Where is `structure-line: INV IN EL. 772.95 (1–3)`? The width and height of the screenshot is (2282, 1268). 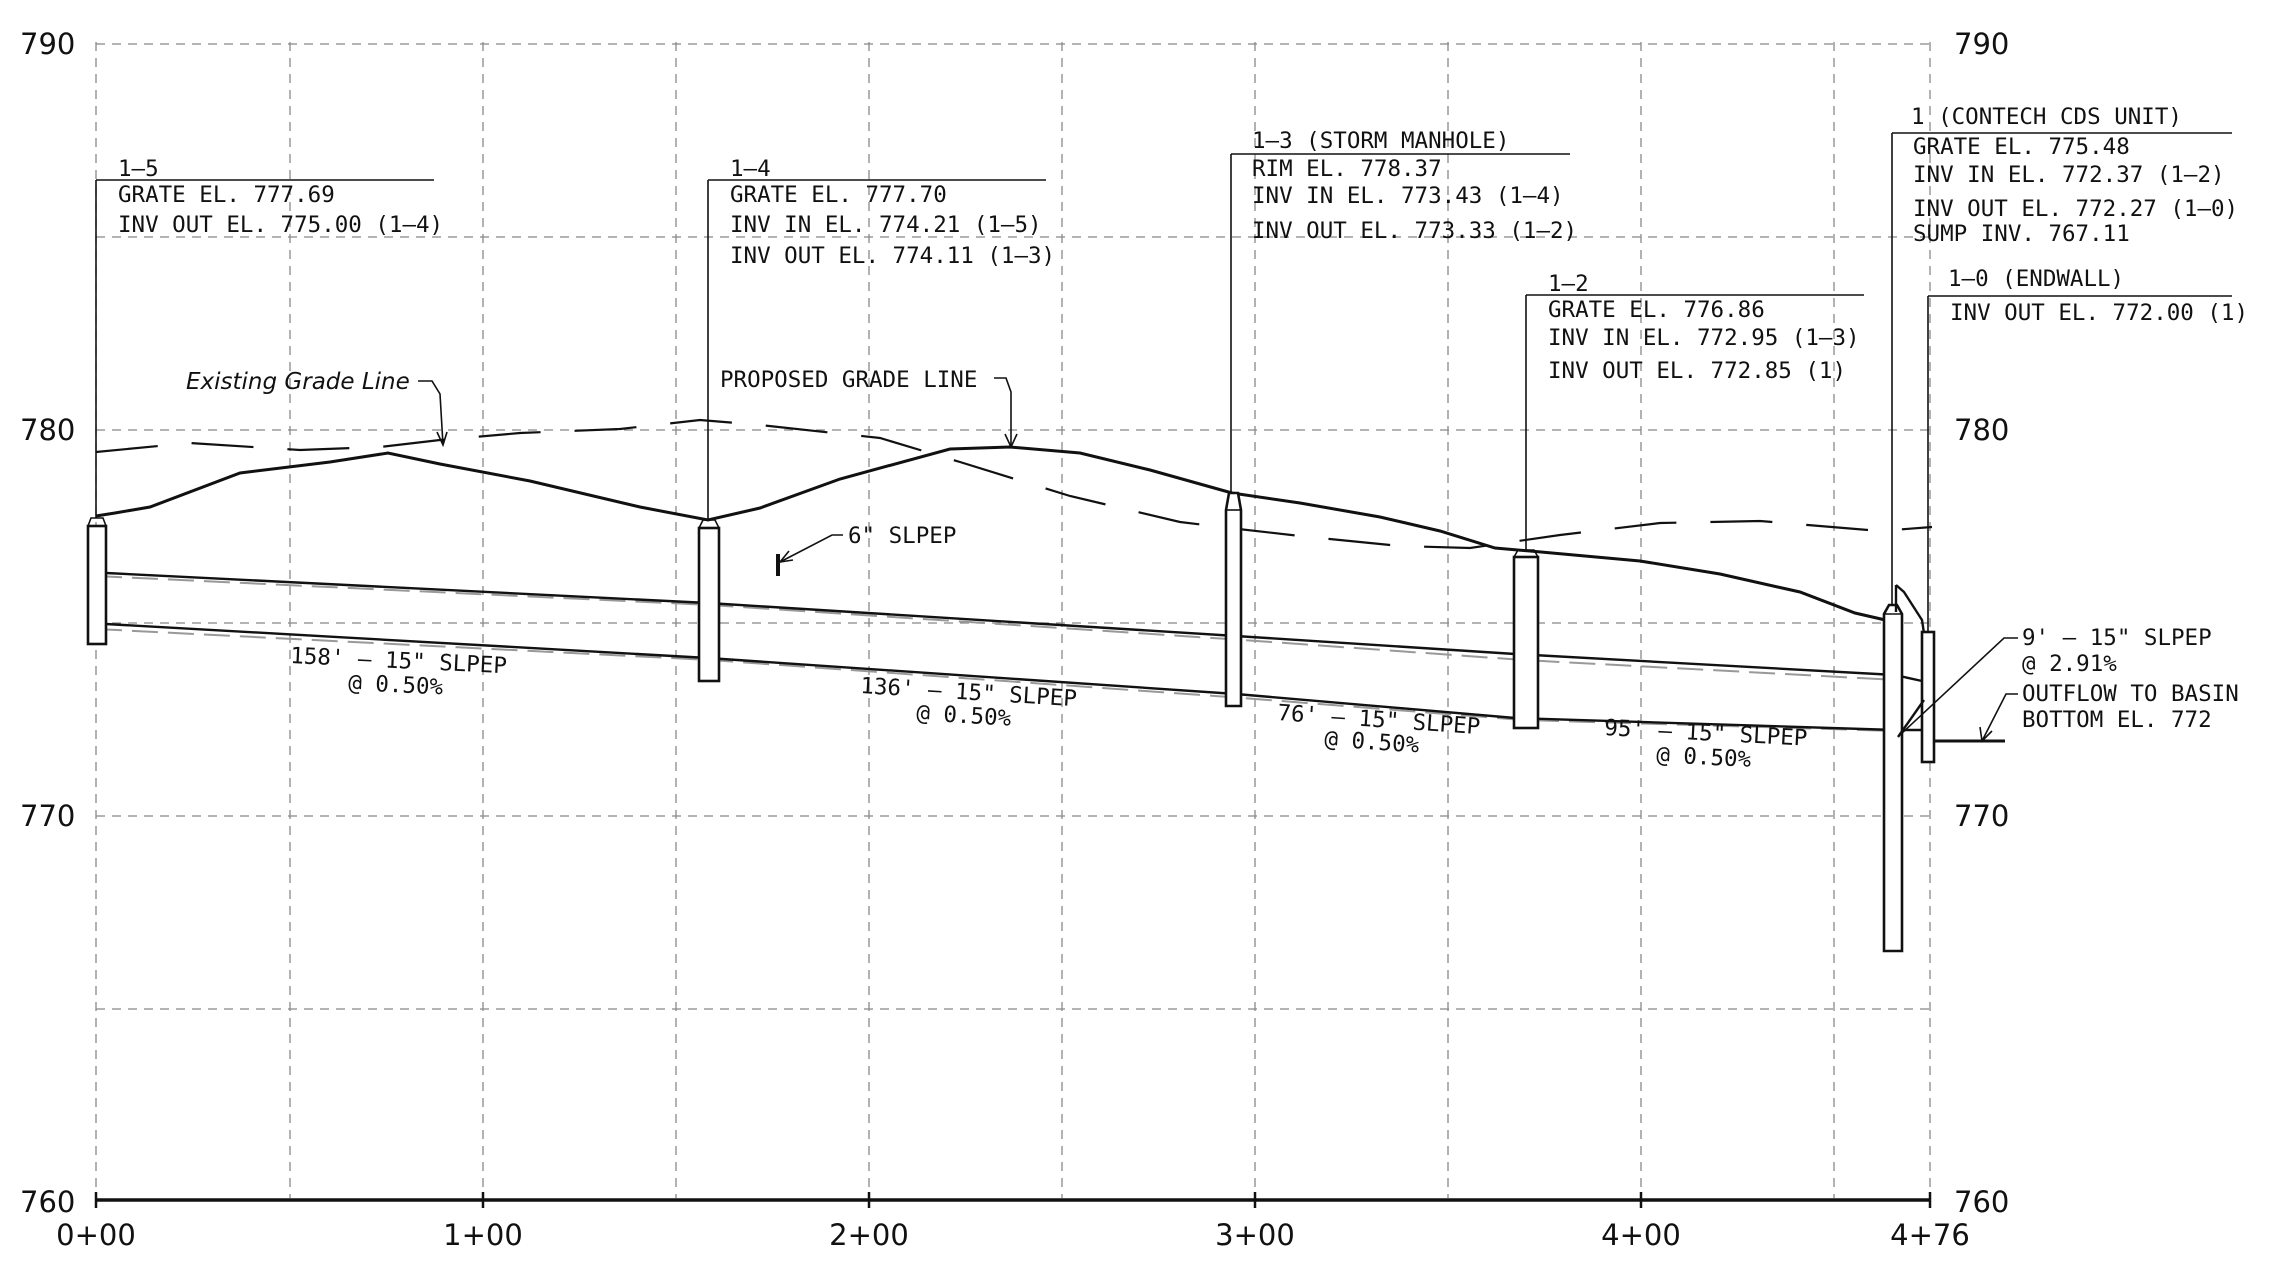
structure-line: INV IN EL. 772.95 (1–3) is located at coordinates (1704, 338).